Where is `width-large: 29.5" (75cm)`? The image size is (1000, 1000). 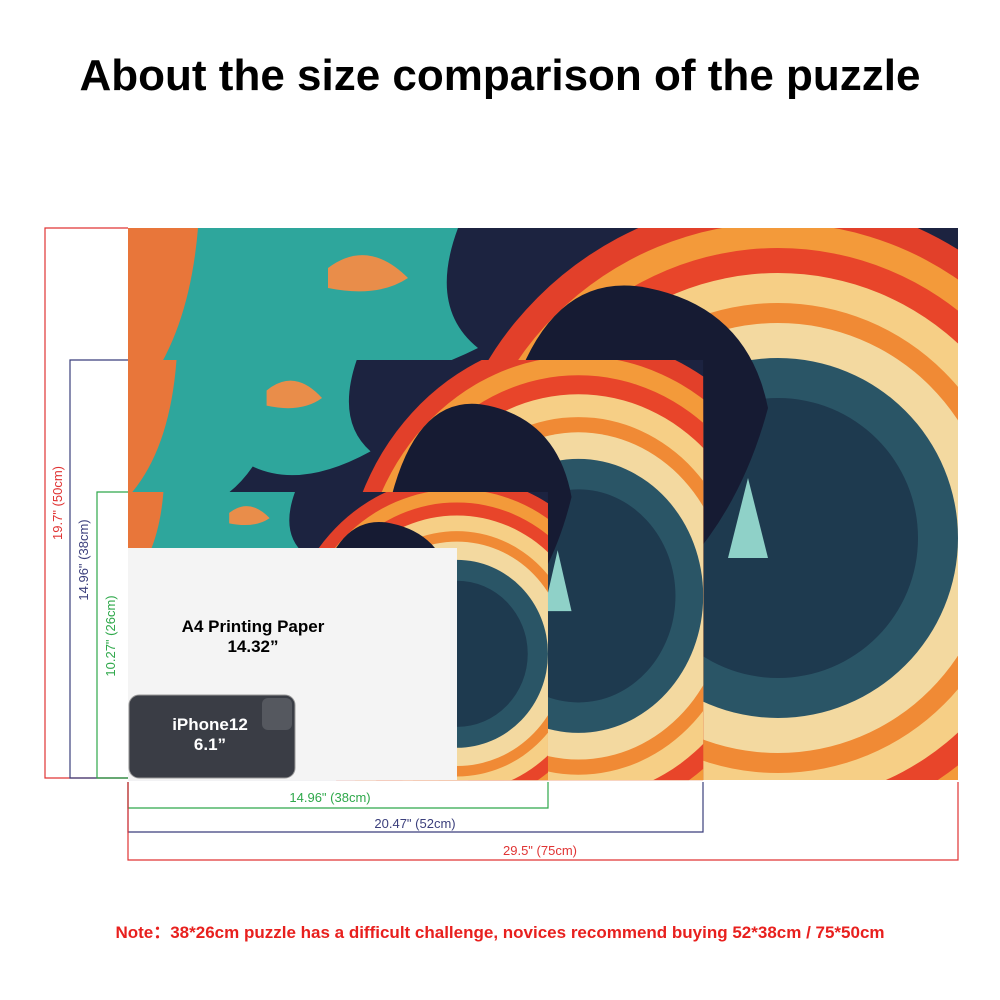 width-large: 29.5" (75cm) is located at coordinates (540, 850).